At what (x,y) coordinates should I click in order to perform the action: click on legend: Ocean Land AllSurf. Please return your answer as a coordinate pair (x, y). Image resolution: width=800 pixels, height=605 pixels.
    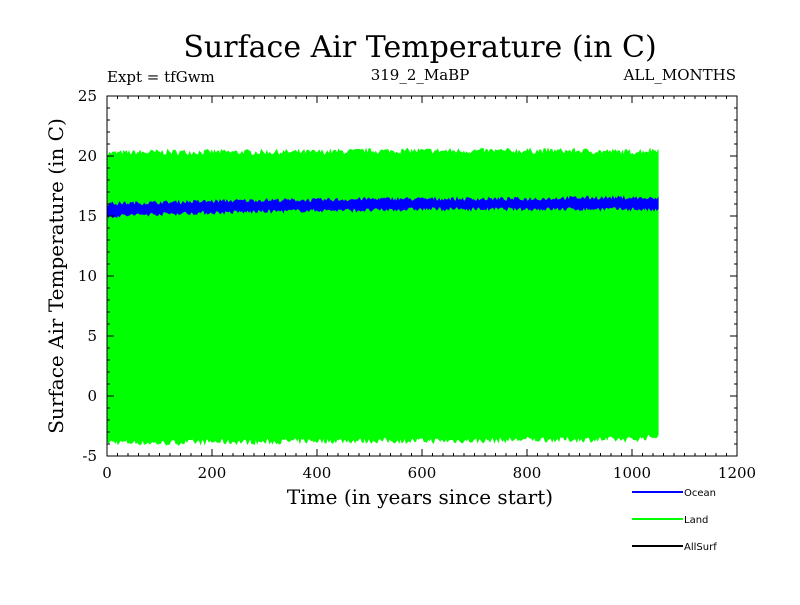
    Looking at the image, I should click on (674, 520).